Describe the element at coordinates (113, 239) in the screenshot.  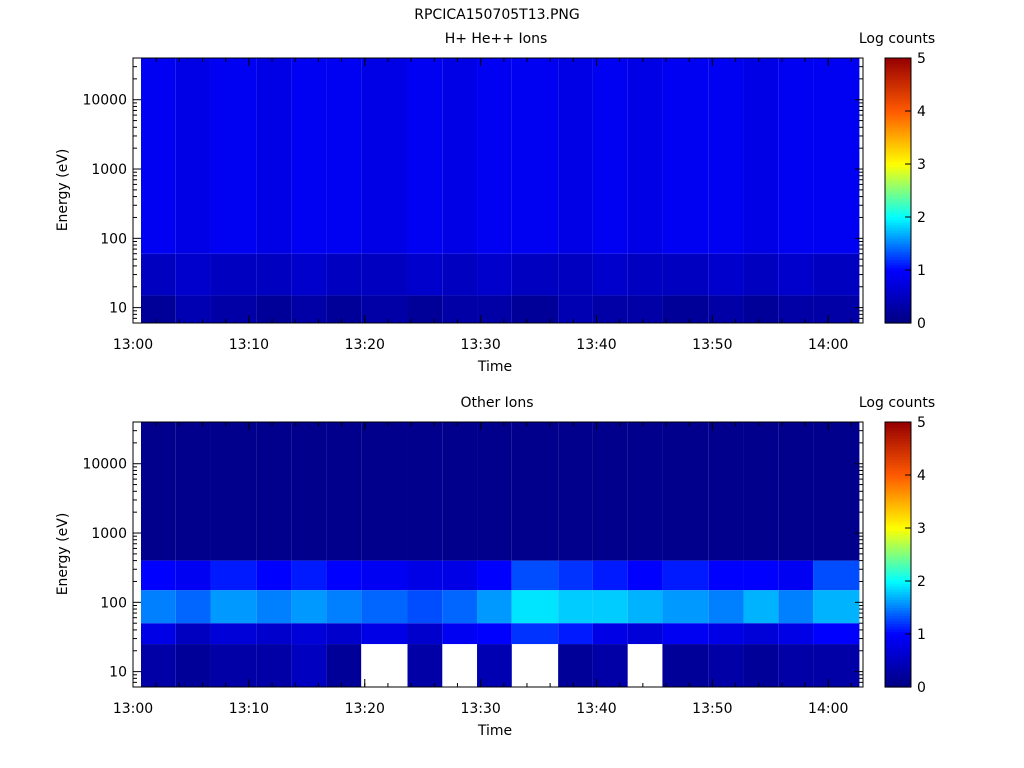
I see `y-tick-label: 100` at that location.